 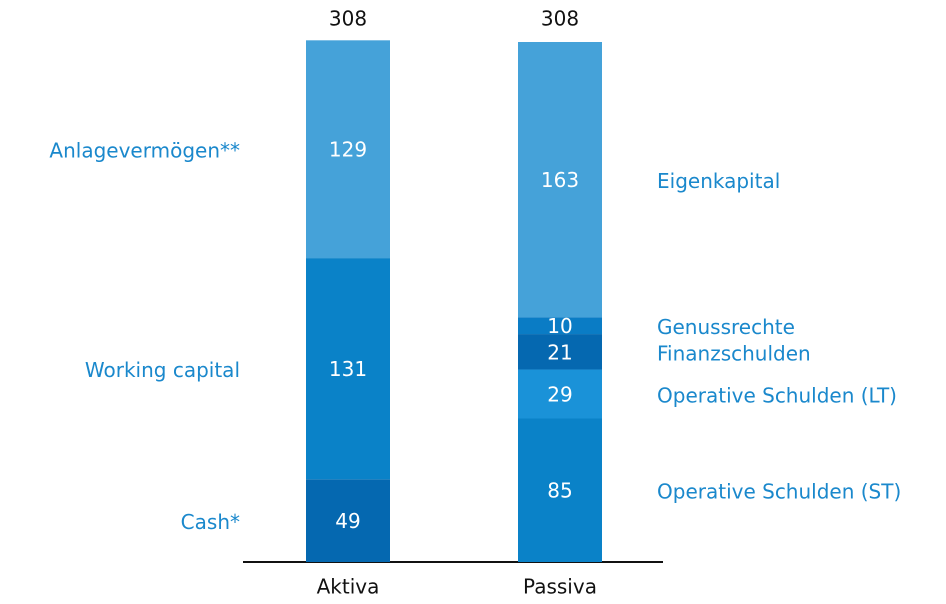 I want to click on value-label: 85, so click(x=559, y=491).